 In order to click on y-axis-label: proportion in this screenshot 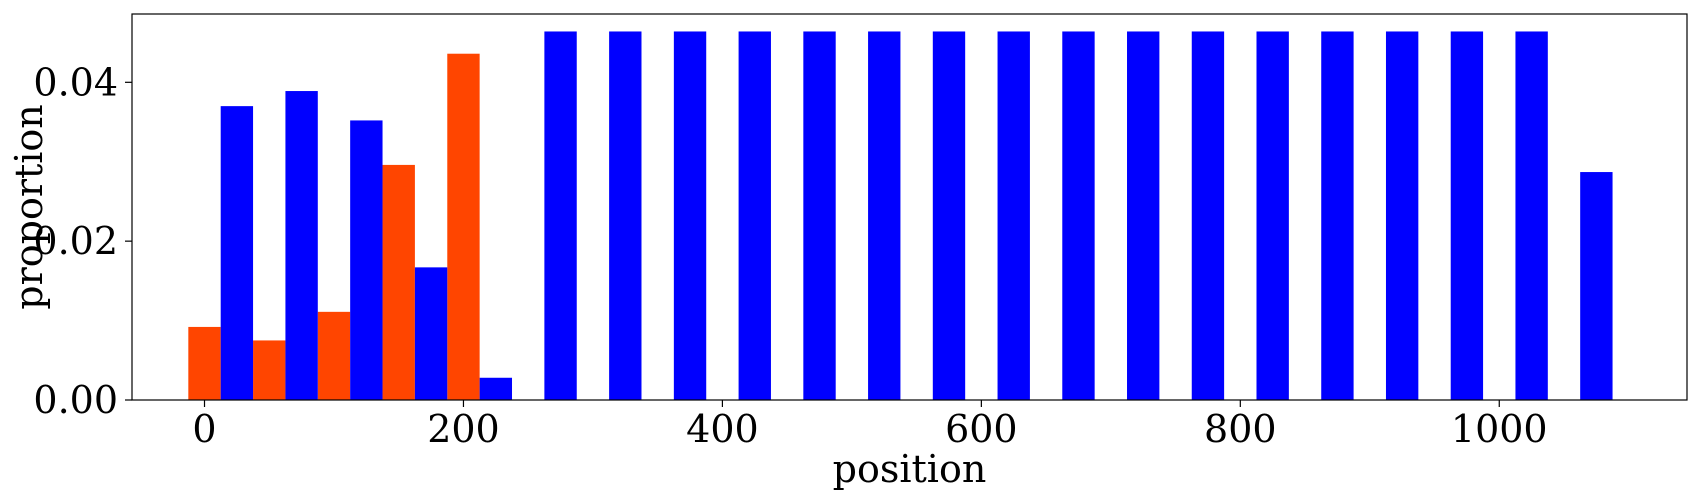, I will do `click(29, 207)`.